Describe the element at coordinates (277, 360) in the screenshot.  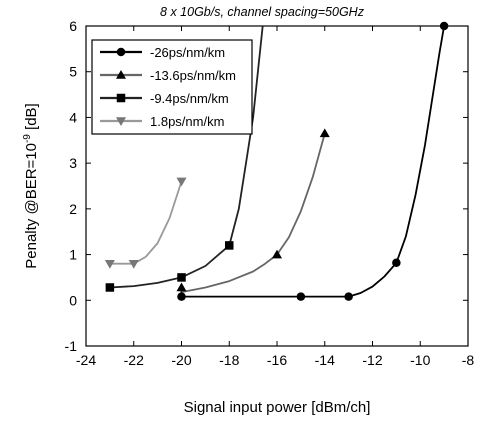
I see `x-tick-label: -16` at that location.